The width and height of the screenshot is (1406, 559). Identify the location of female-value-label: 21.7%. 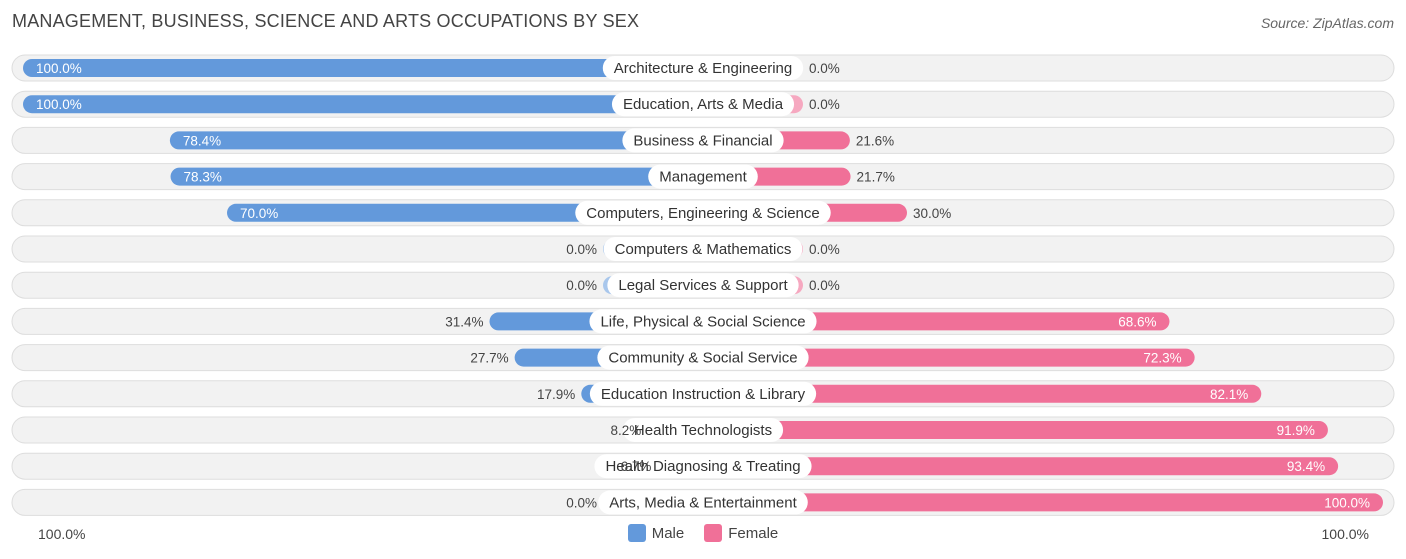
(876, 177).